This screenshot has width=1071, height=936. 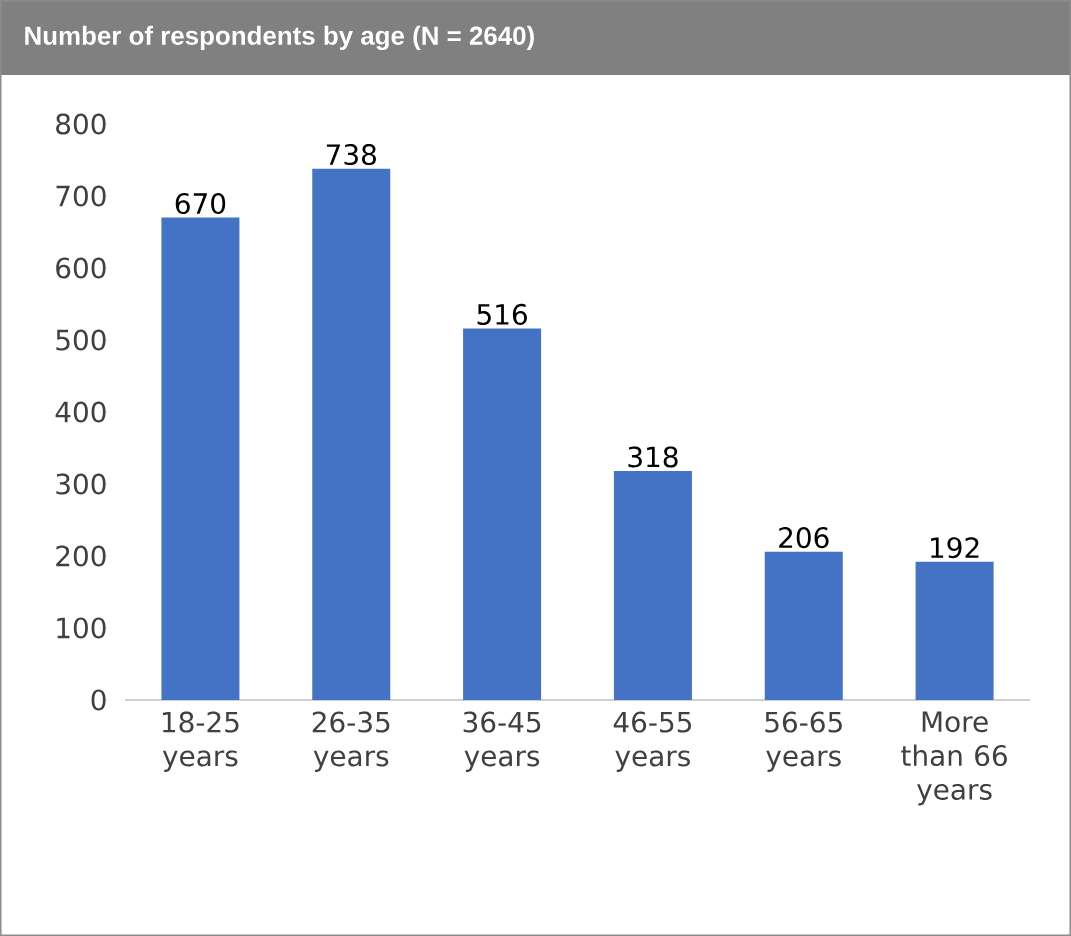 I want to click on y-tick-label: 100, so click(x=81, y=628).